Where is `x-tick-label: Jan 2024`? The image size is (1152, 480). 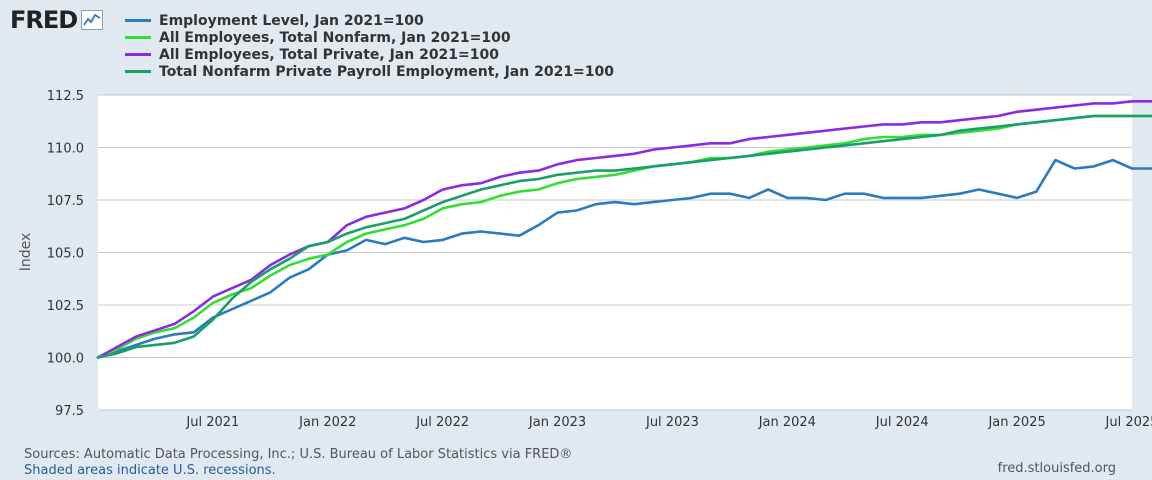
x-tick-label: Jan 2024 is located at coordinates (787, 422).